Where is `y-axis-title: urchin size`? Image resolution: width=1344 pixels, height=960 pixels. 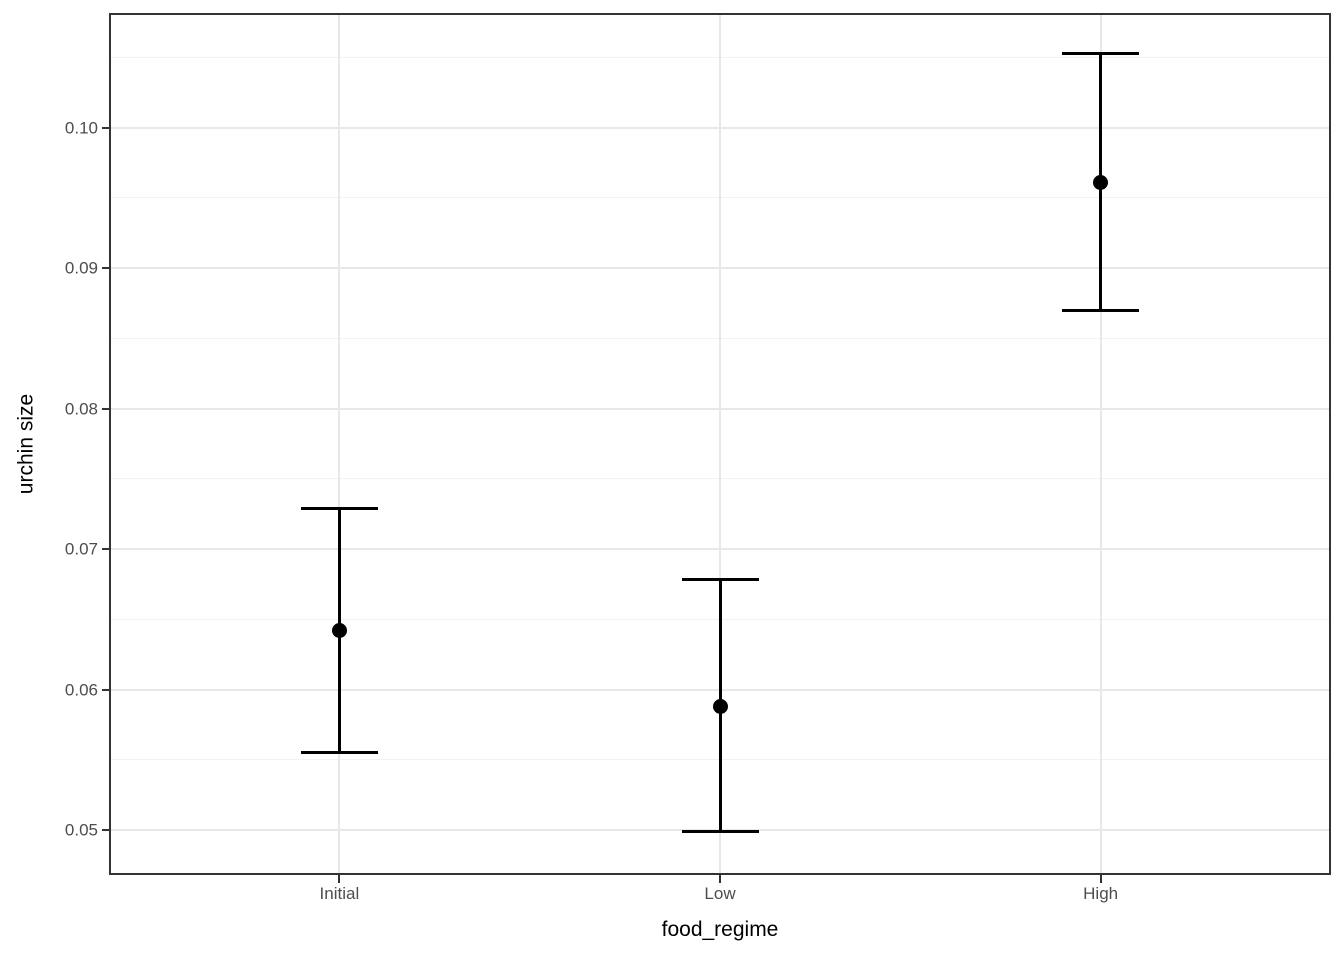
y-axis-title: urchin size is located at coordinates (26, 444).